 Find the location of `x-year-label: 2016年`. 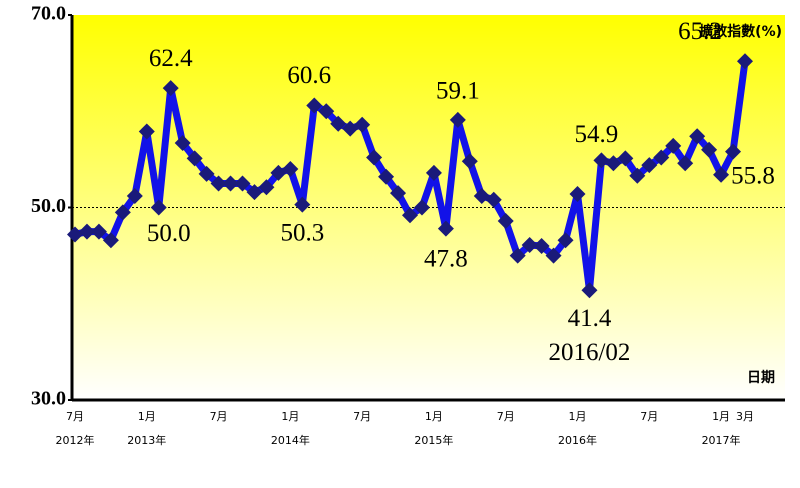

x-year-label: 2016年 is located at coordinates (577, 440).